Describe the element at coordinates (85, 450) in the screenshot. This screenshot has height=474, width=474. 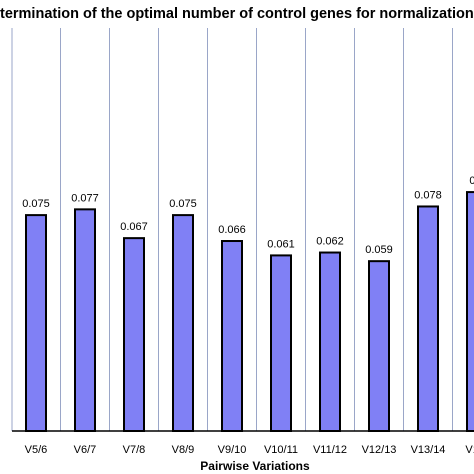
I see `x-tick-V6/7: V6/7` at that location.